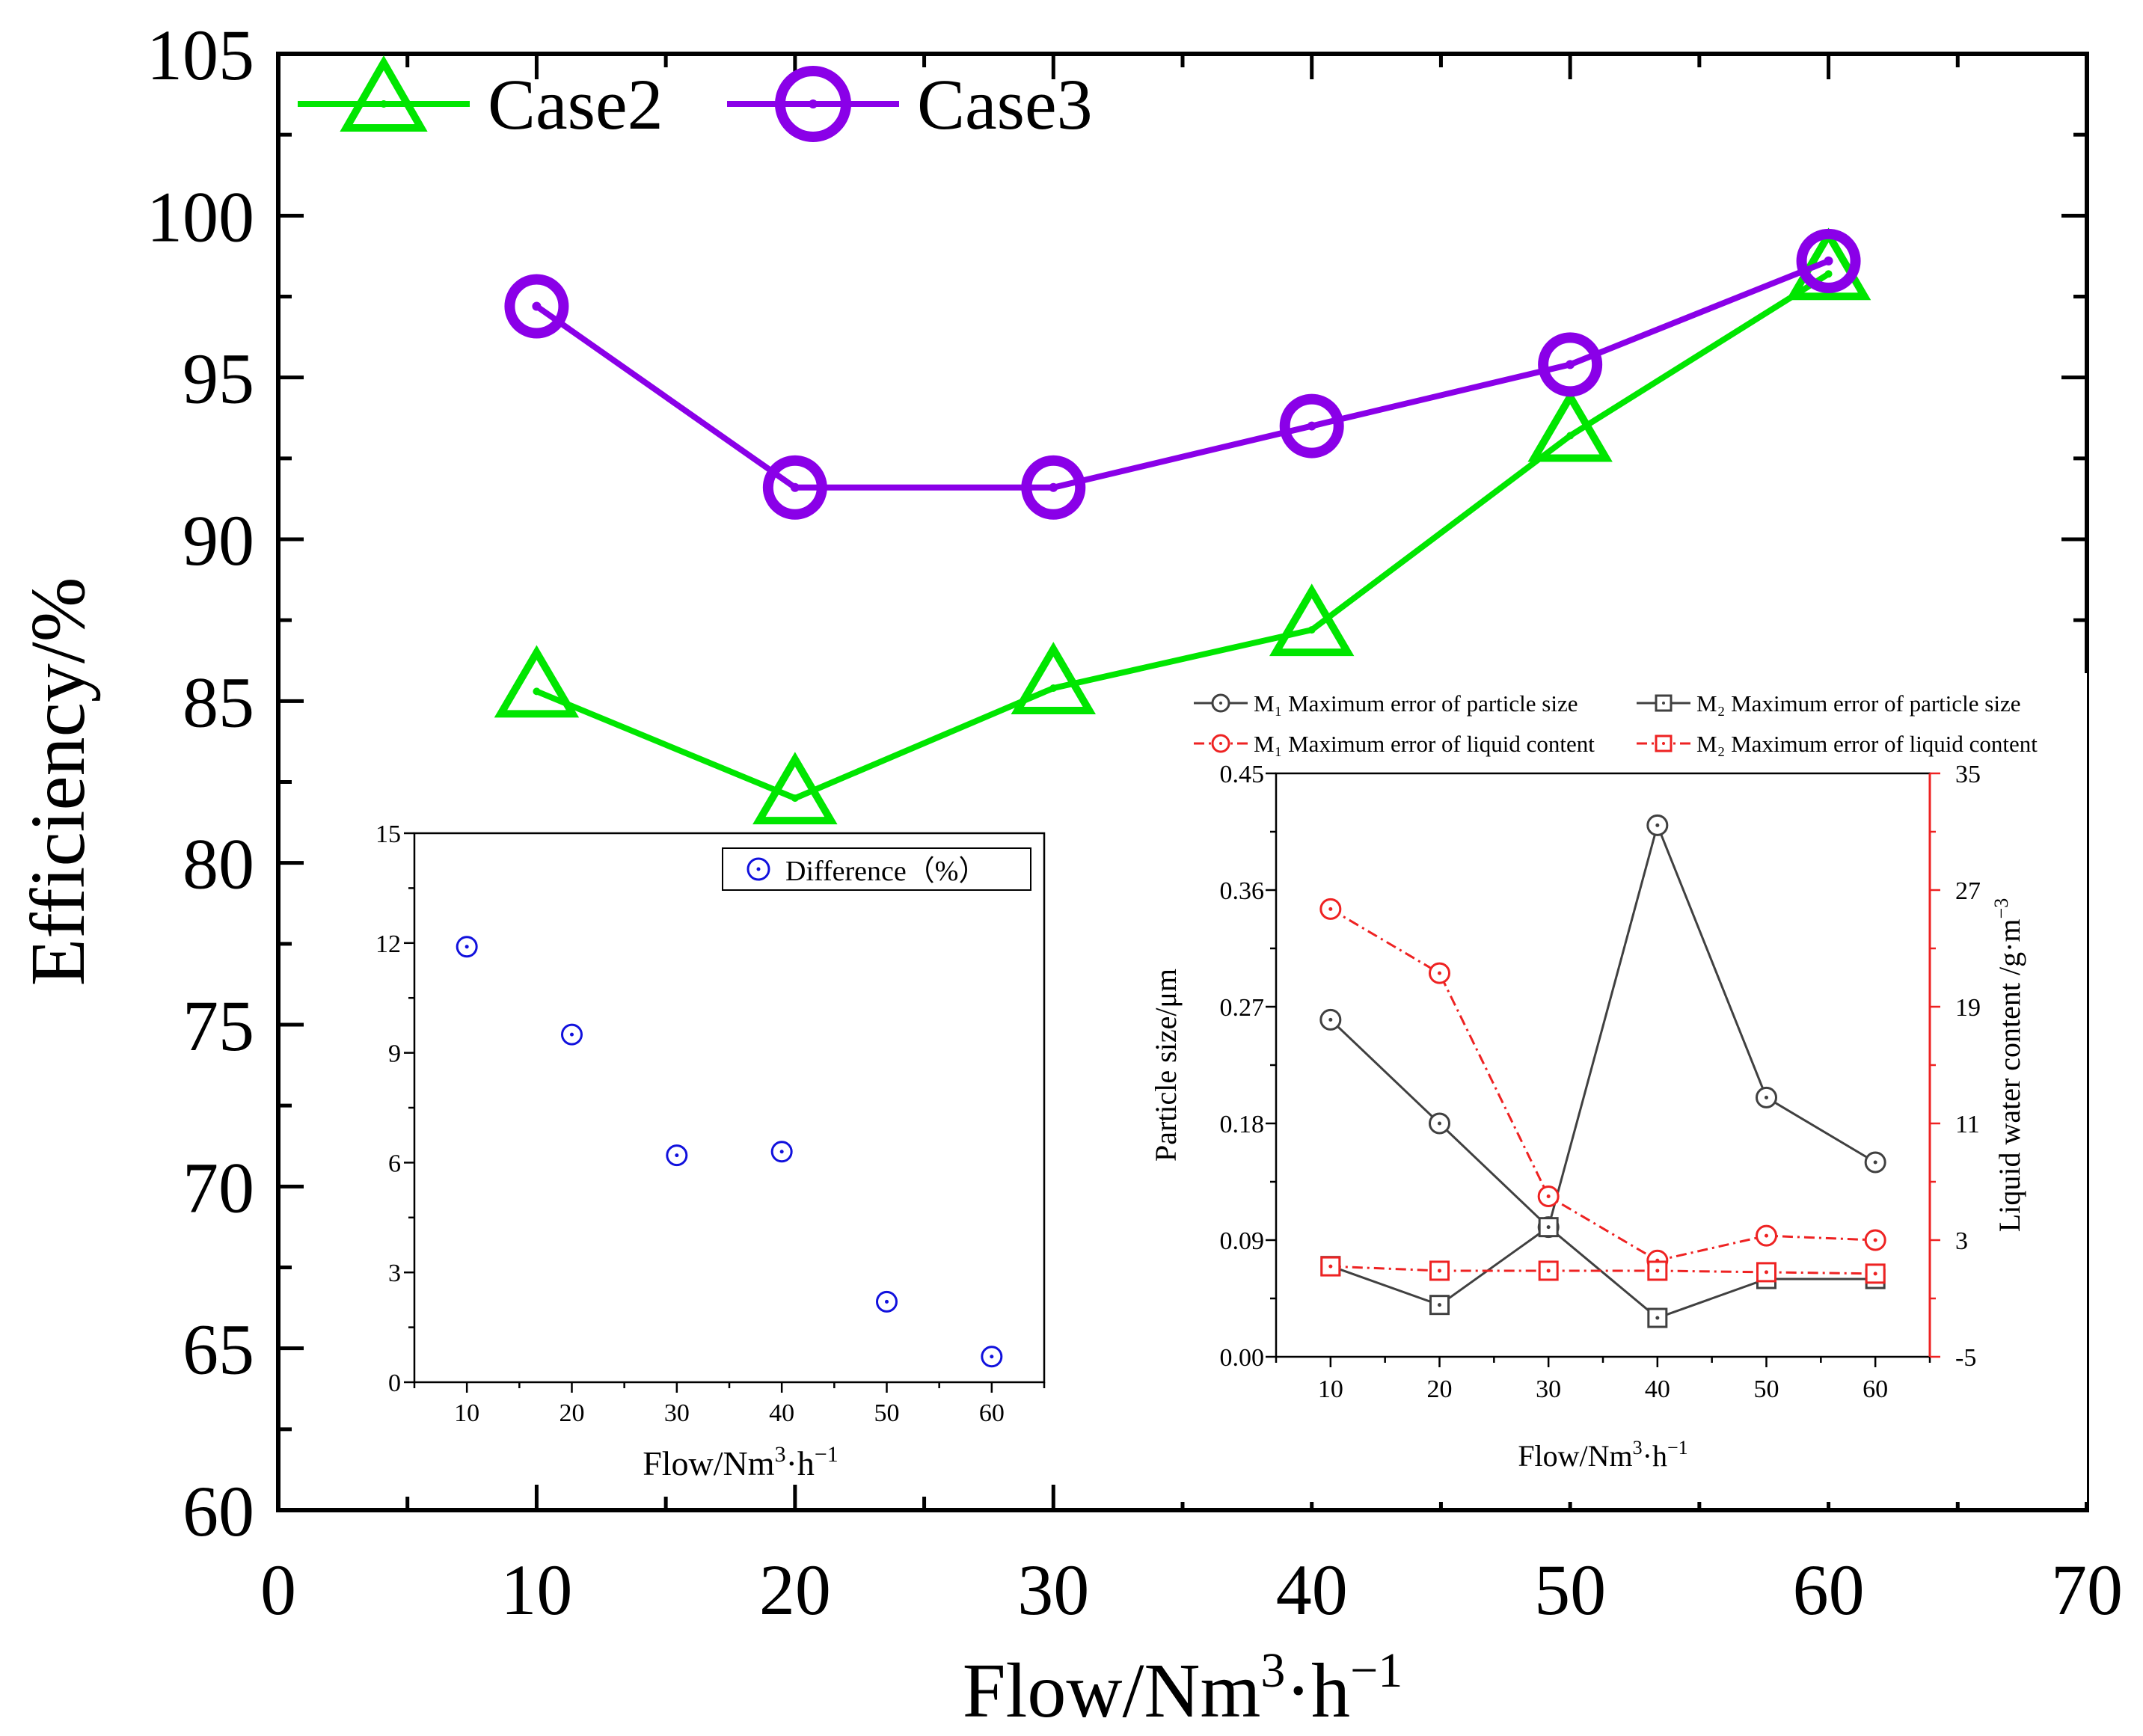 This screenshot has height=1736, width=2143. What do you see at coordinates (1243, 1066) in the screenshot?
I see `inset2-y-tick-labels: 0.00 0.09 0.18 0.27 0.36 0.45` at bounding box center [1243, 1066].